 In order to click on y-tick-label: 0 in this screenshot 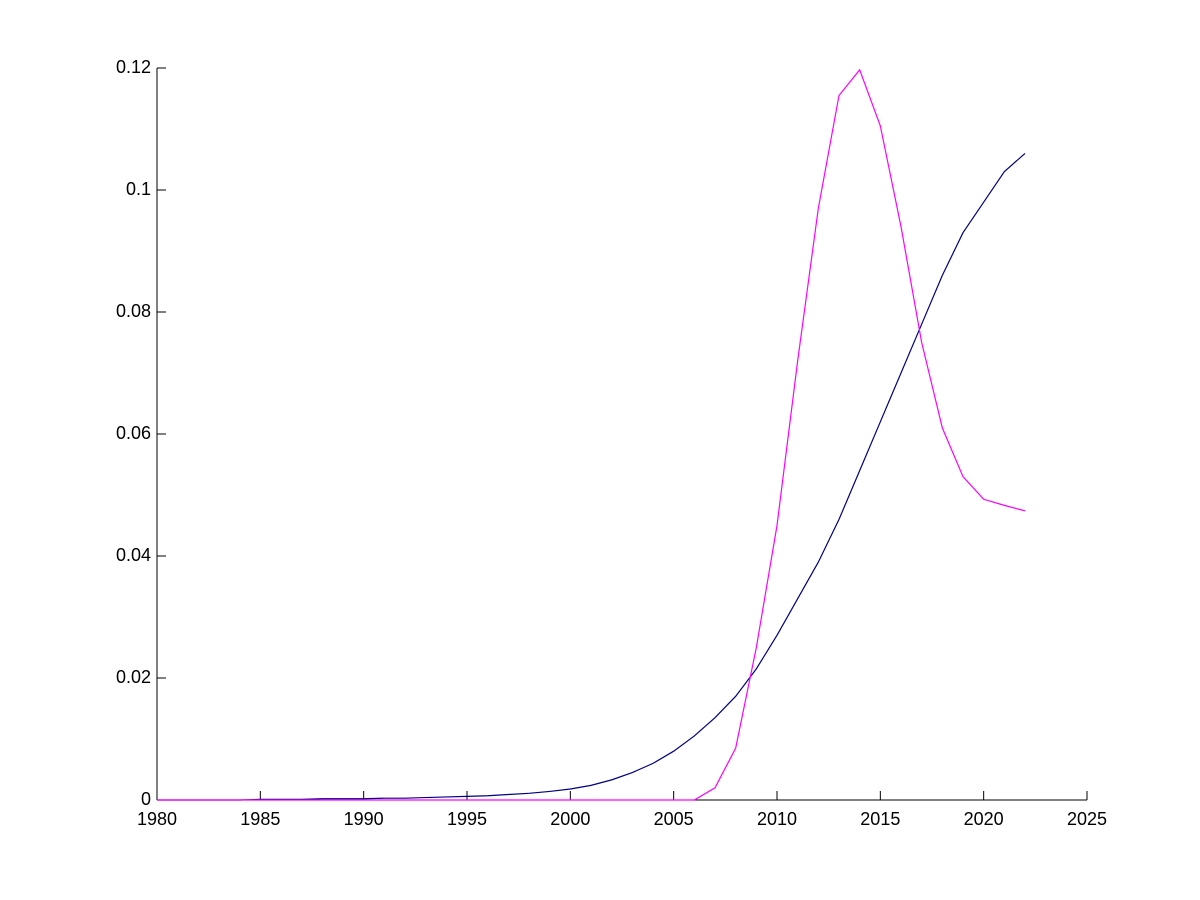, I will do `click(146, 799)`.